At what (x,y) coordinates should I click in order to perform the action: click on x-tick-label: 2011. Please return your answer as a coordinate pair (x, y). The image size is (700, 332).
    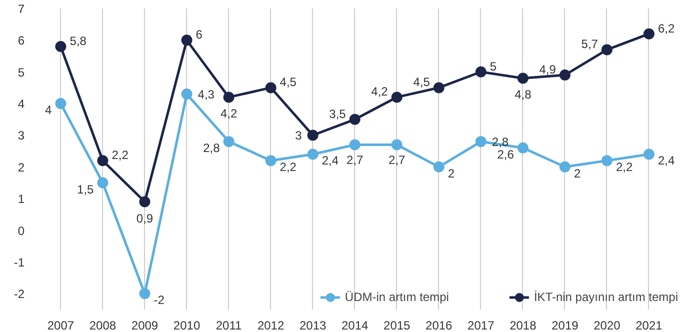
    Looking at the image, I should click on (229, 325).